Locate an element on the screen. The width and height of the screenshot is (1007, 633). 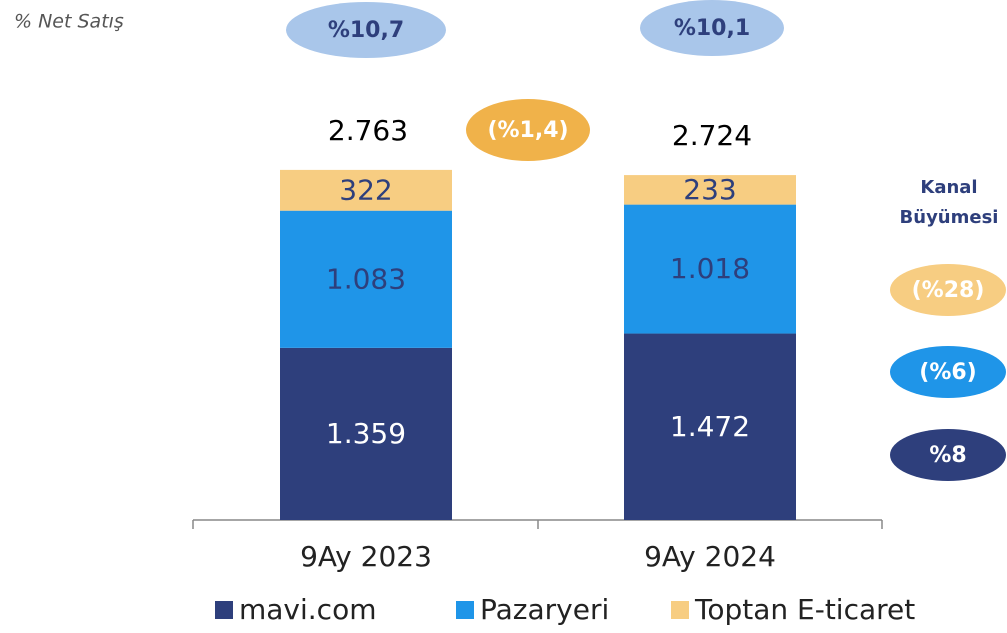
value-label: 233 is located at coordinates (709, 189).